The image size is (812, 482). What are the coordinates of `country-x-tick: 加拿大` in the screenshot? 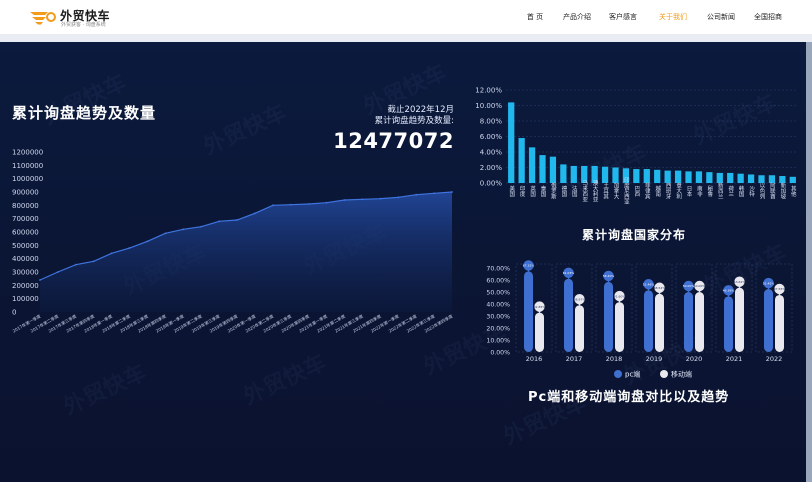 It's located at (616, 191).